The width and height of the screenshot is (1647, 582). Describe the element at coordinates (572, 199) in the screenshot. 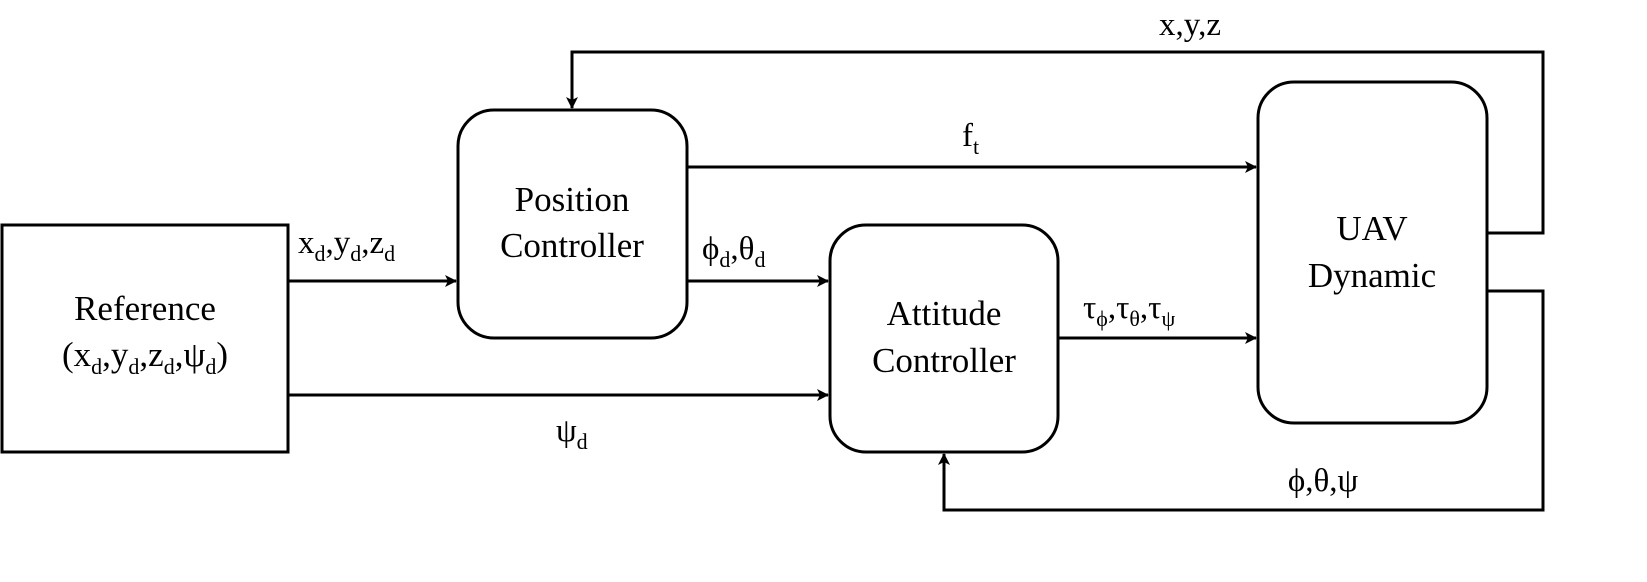

I see `position-controller-title: Position` at that location.